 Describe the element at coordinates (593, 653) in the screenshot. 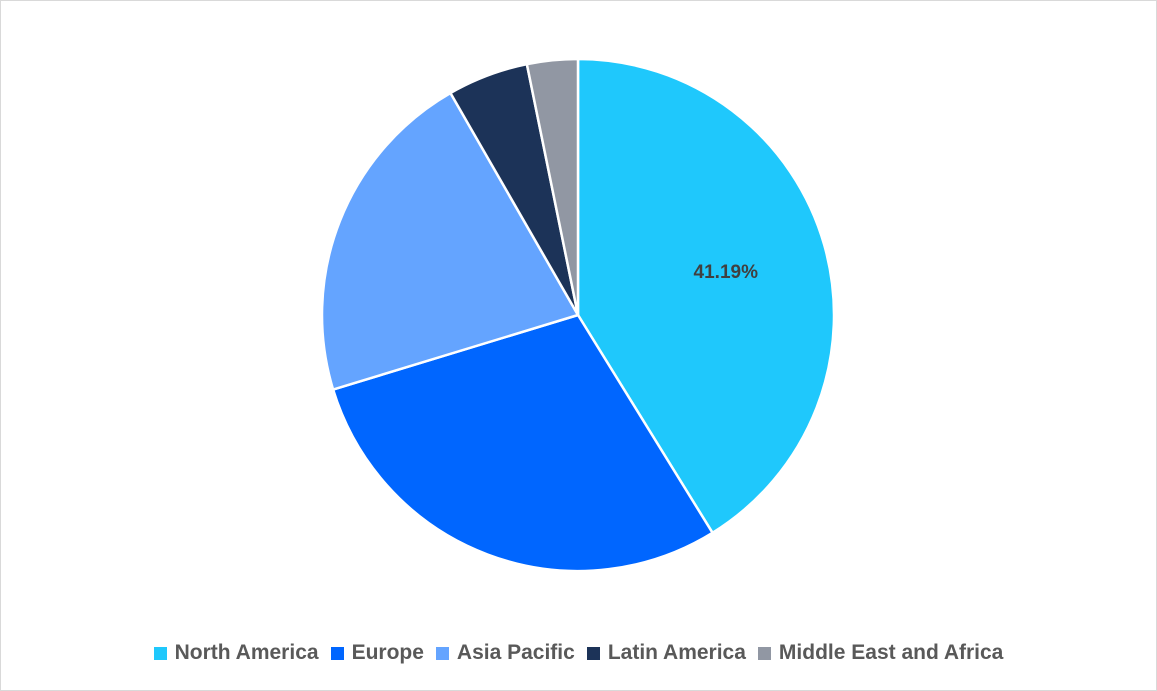

I see `legend-swatch-latin-america` at that location.